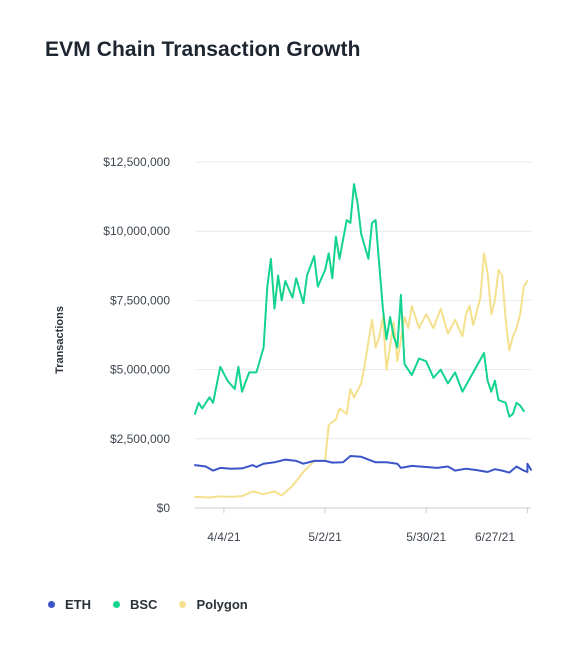 Image resolution: width=580 pixels, height=660 pixels. What do you see at coordinates (140, 300) in the screenshot?
I see `y-tick-label: $7,500,000` at bounding box center [140, 300].